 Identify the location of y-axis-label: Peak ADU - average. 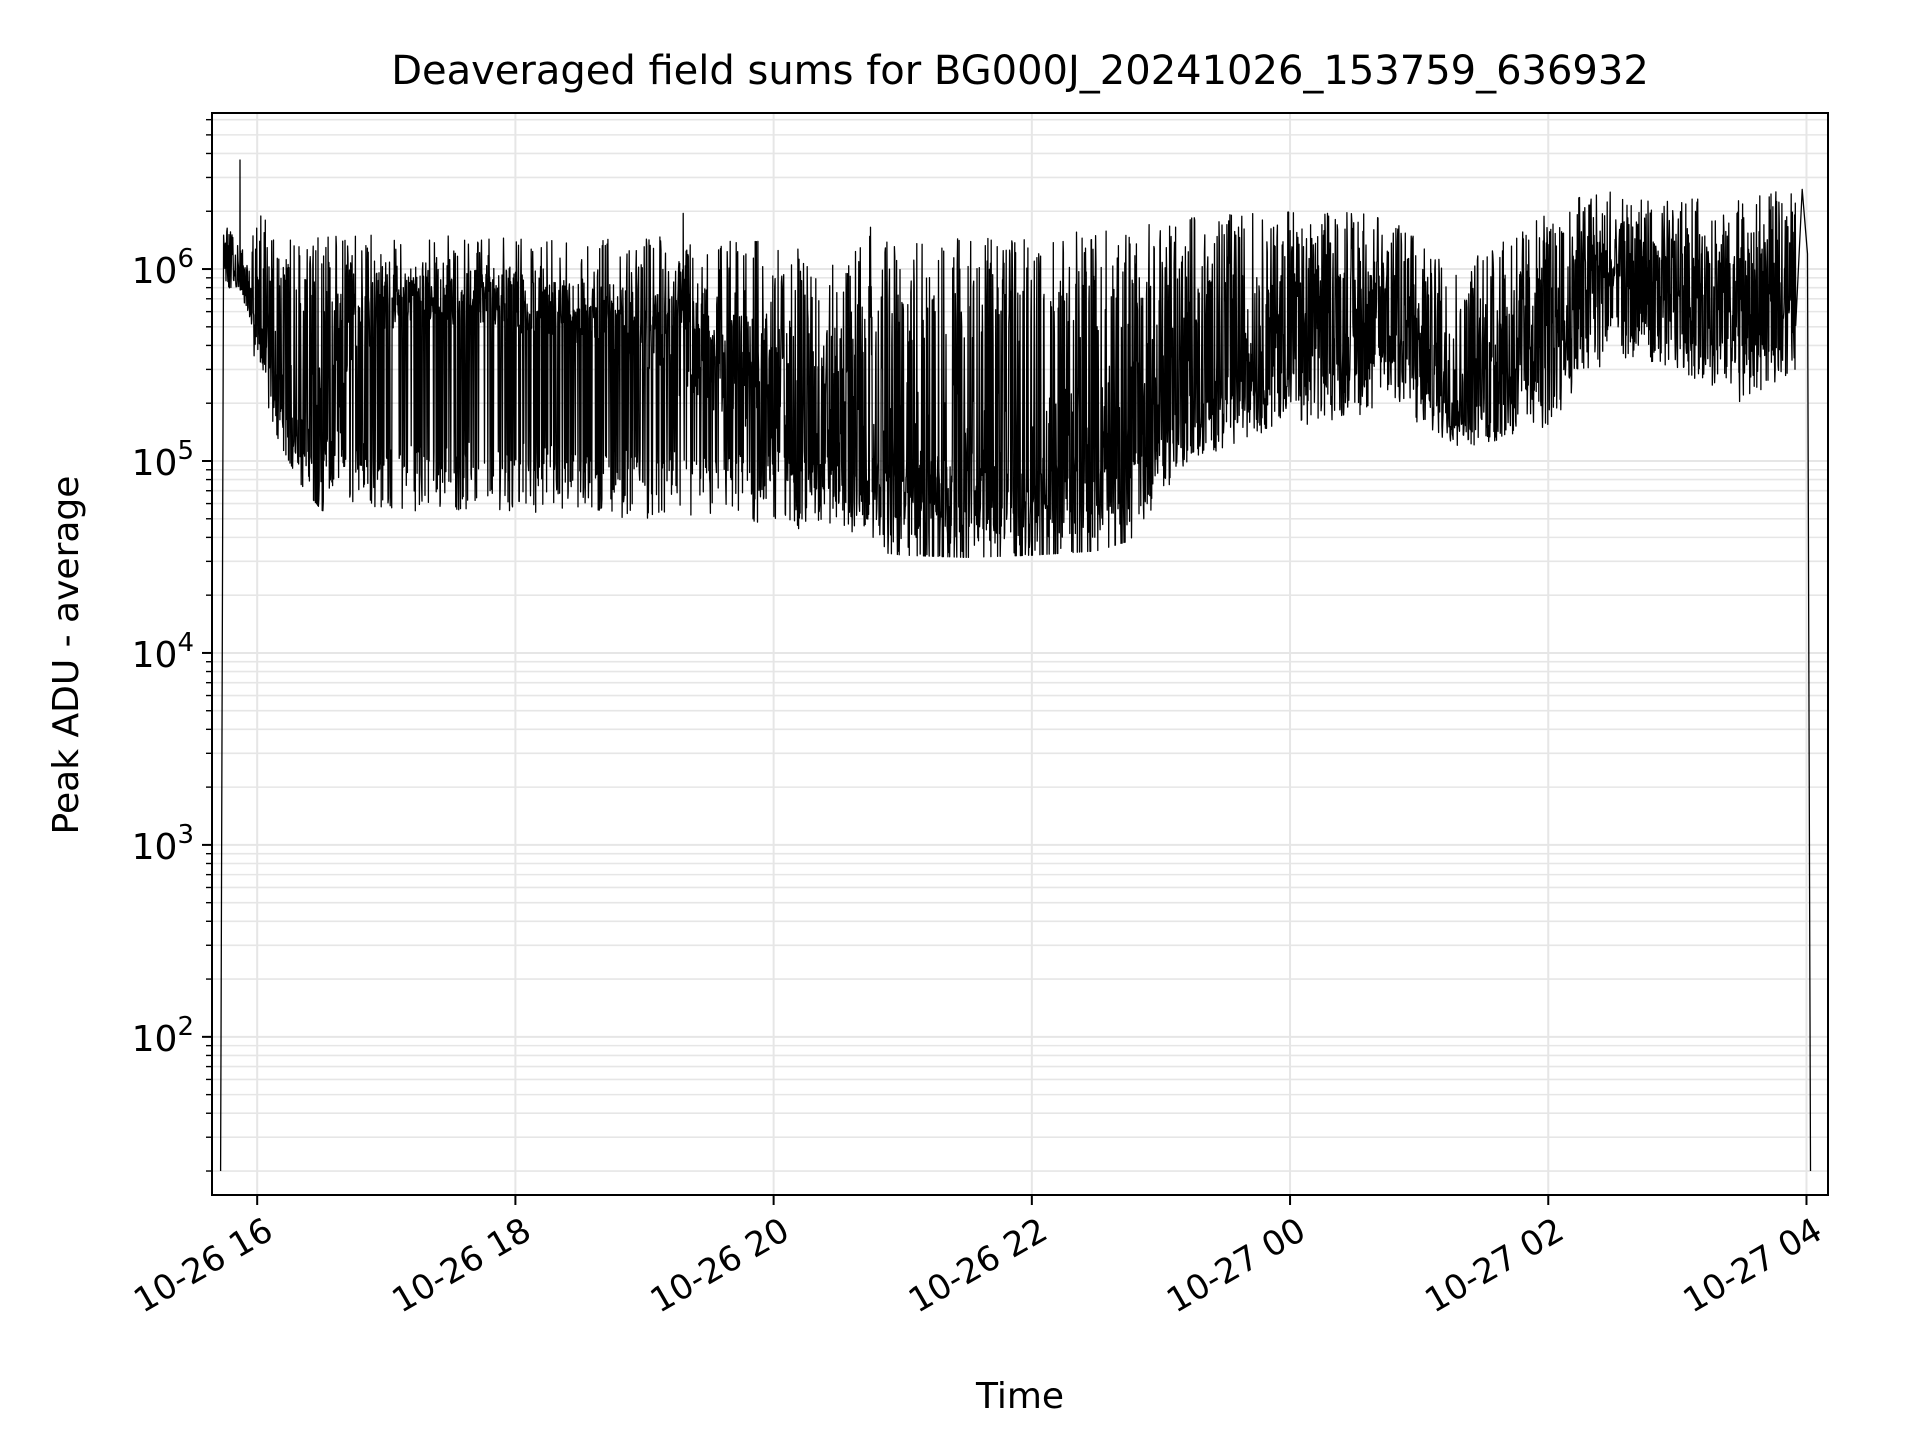
(66, 655).